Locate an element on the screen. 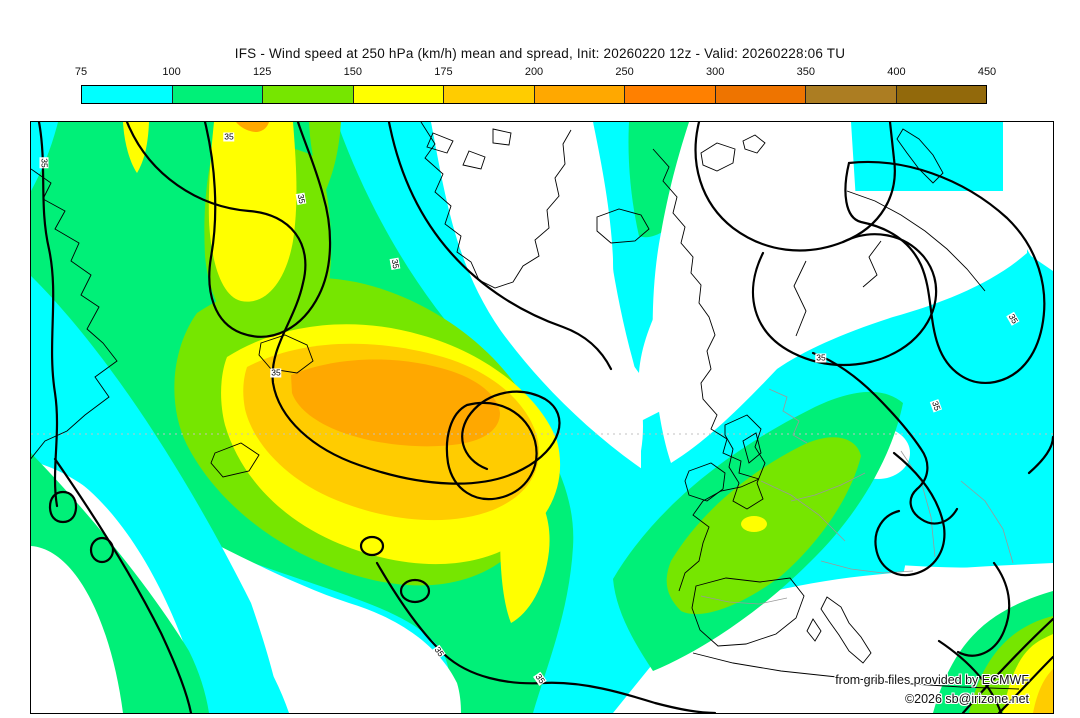 This screenshot has width=1080, height=718. field-cyan-stripe is located at coordinates (156, 494).